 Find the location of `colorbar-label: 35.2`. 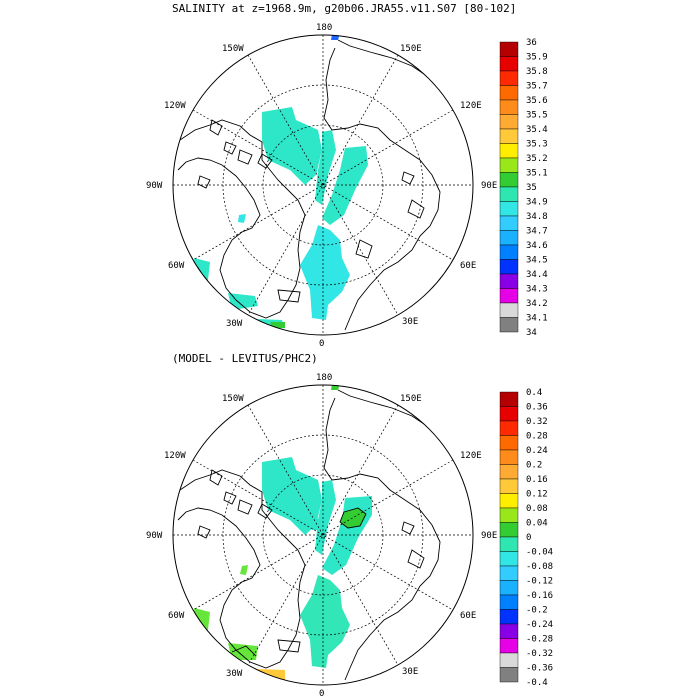

colorbar-label: 35.2 is located at coordinates (537, 159).